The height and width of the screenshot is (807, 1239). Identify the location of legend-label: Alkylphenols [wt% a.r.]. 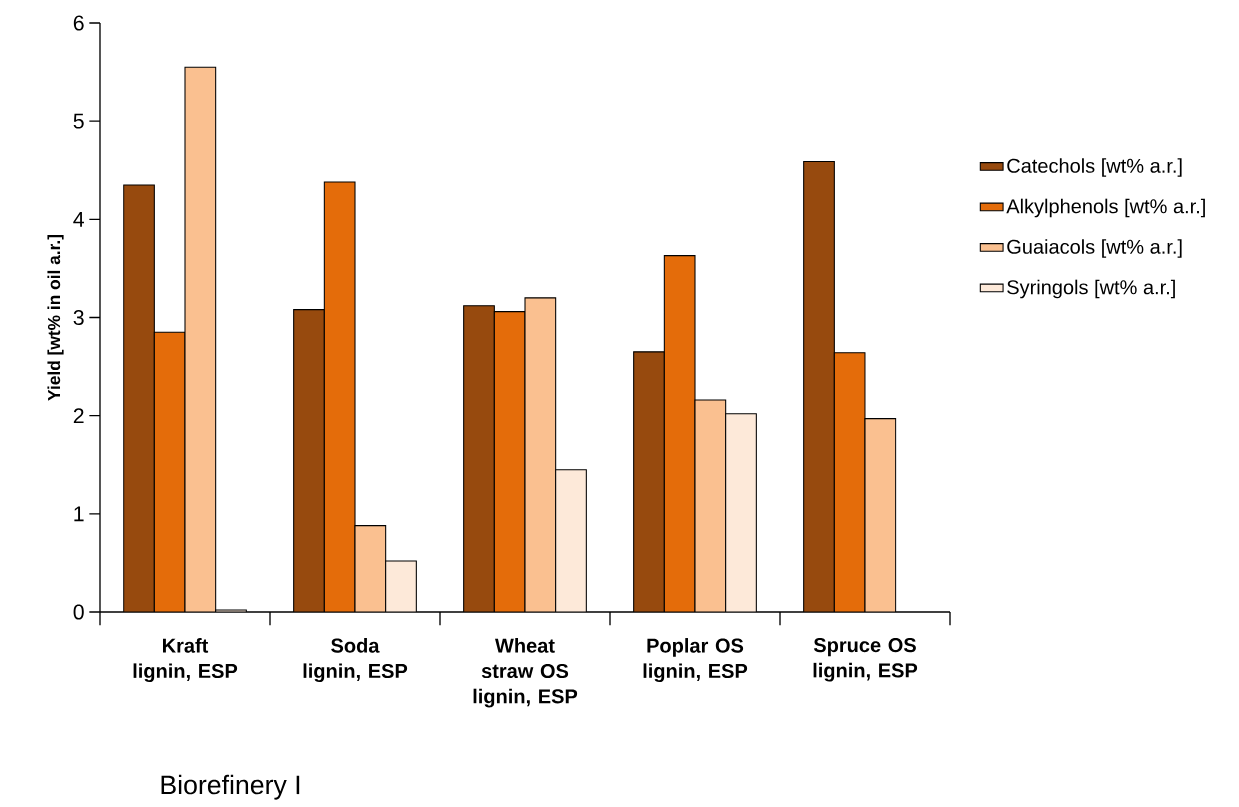
(1105, 208).